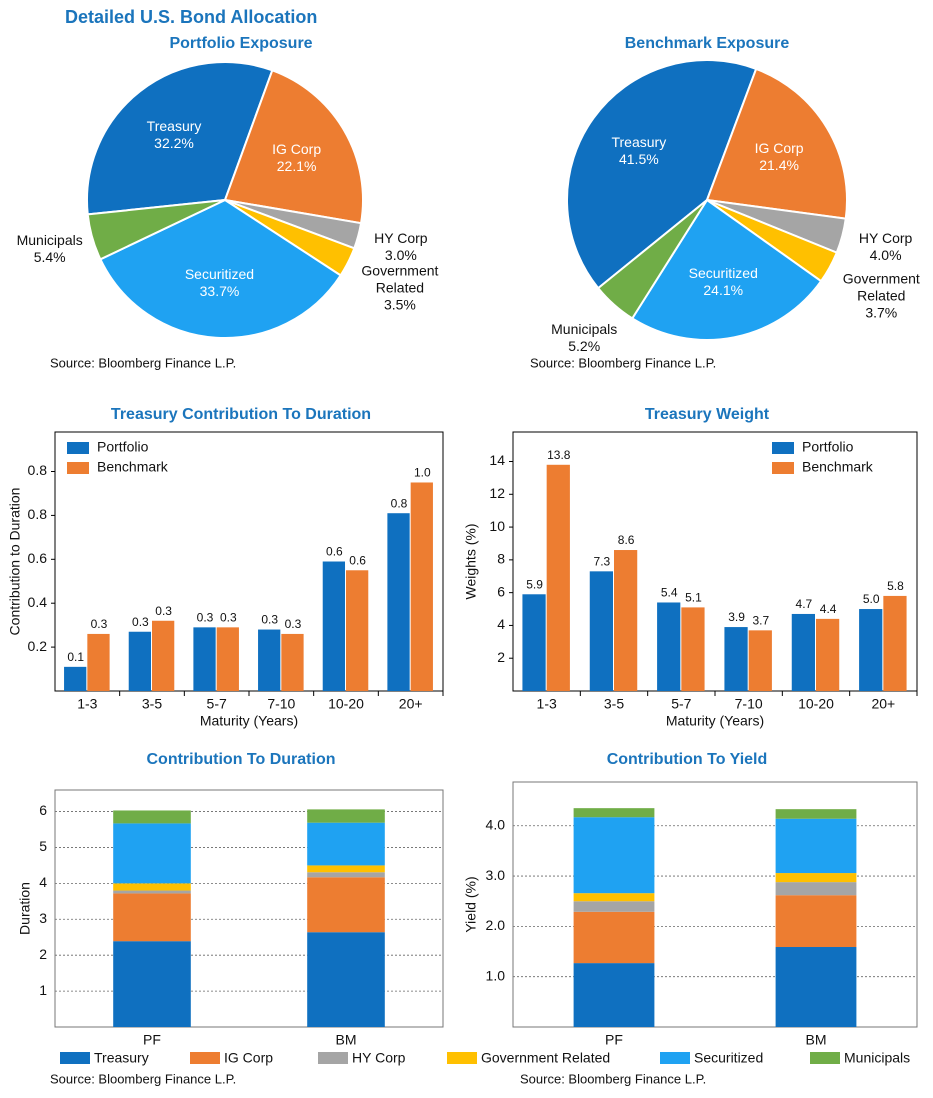 The image size is (933, 1098). What do you see at coordinates (895, 586) in the screenshot?
I see `value-label: 5.8` at bounding box center [895, 586].